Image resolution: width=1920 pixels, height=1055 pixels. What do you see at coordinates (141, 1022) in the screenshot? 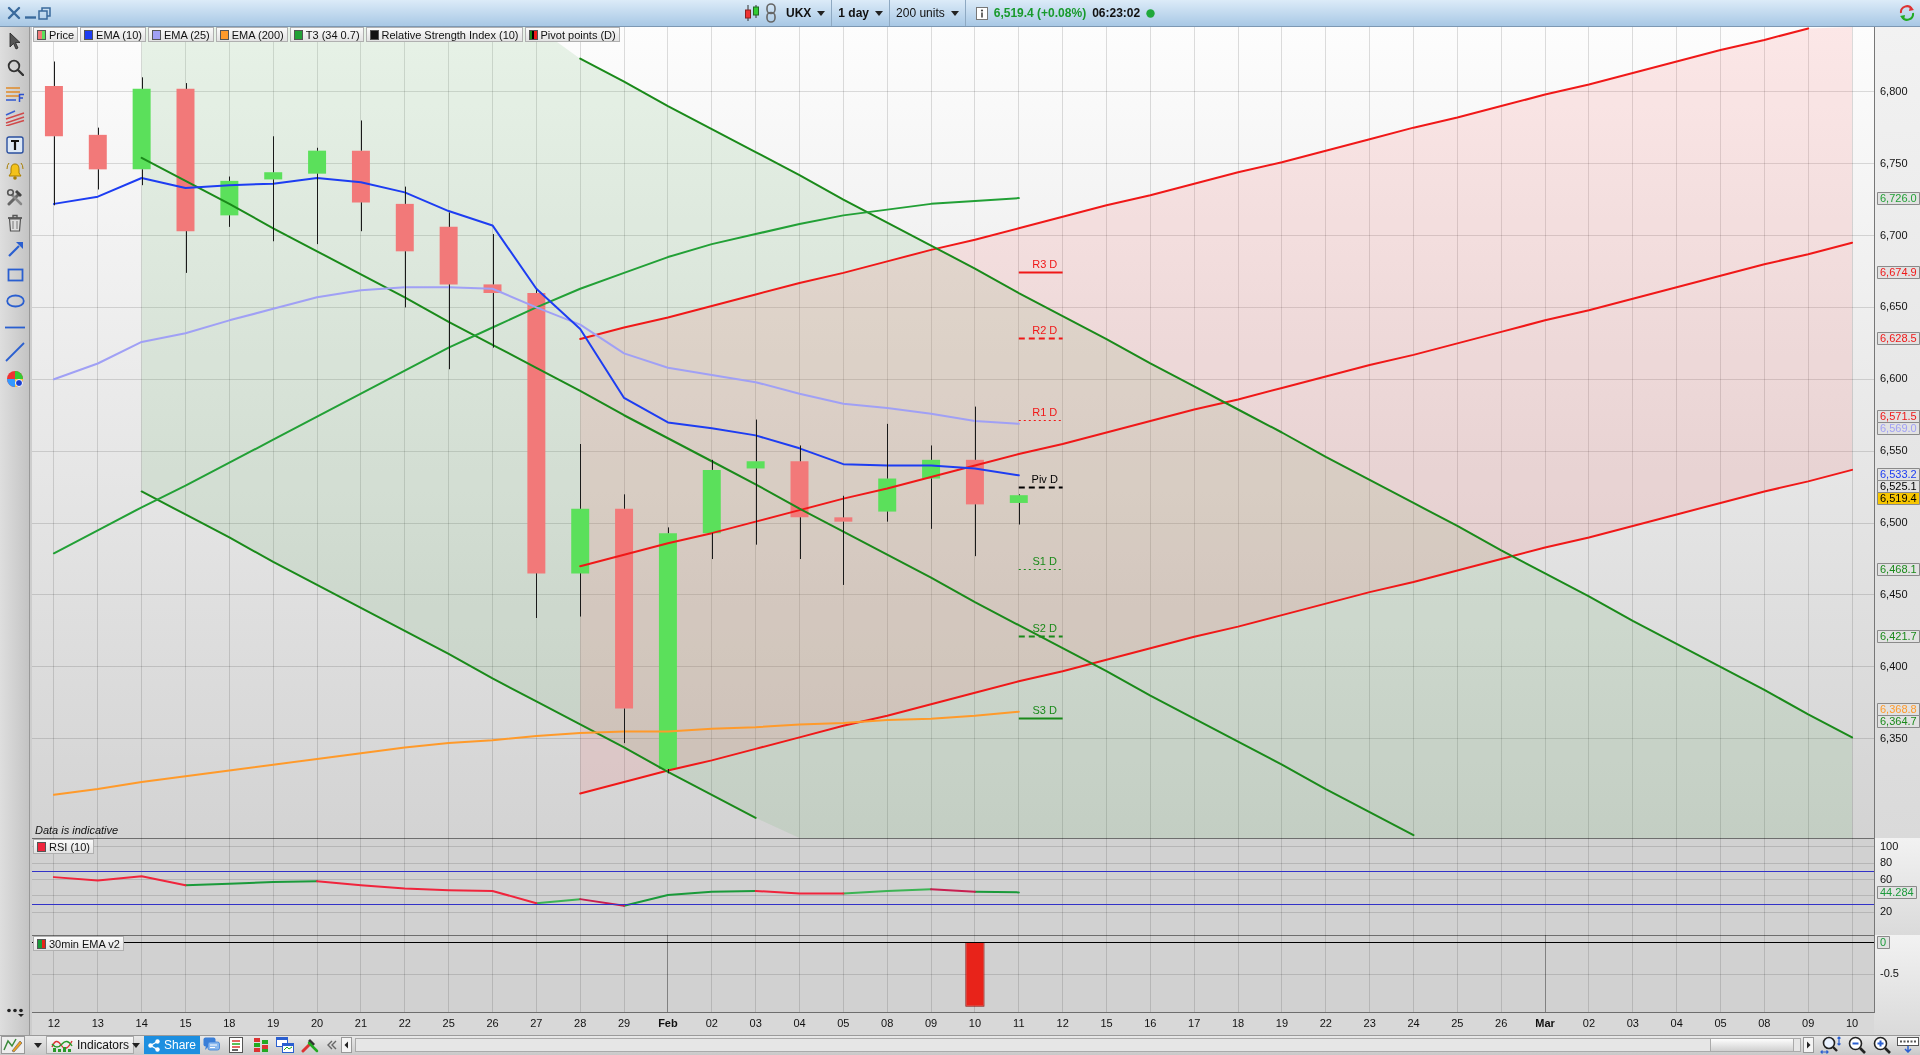
I see `x-tick-label: 14` at bounding box center [141, 1022].